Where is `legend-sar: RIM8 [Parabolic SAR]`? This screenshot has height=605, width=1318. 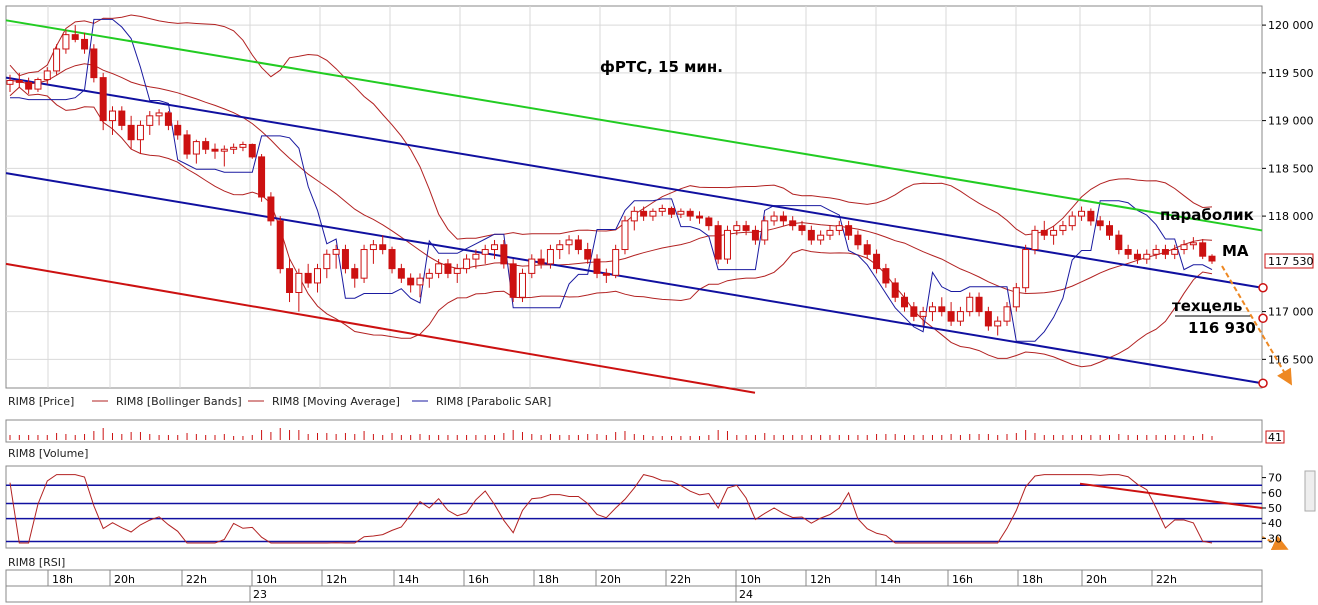 legend-sar: RIM8 [Parabolic SAR] is located at coordinates (493, 401).